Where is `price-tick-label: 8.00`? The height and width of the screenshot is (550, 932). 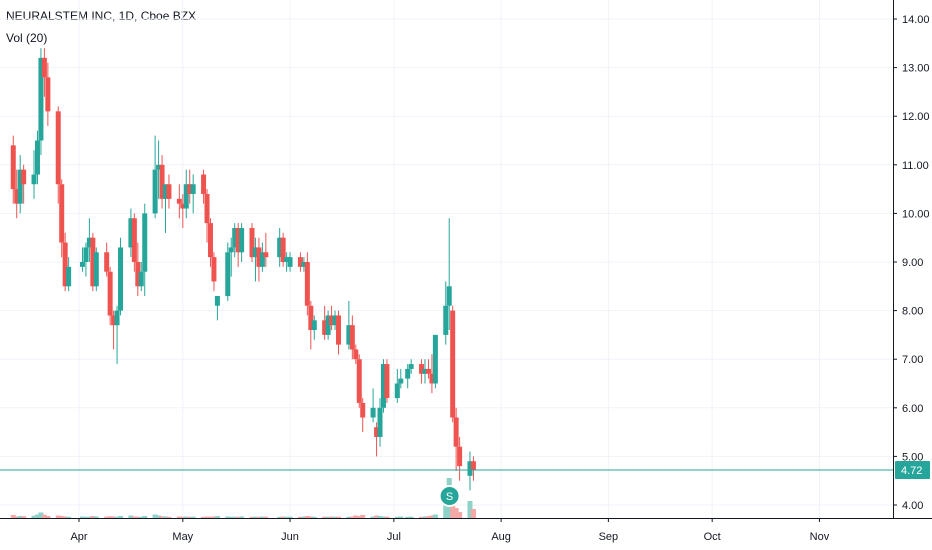
price-tick-label: 8.00 is located at coordinates (912, 312).